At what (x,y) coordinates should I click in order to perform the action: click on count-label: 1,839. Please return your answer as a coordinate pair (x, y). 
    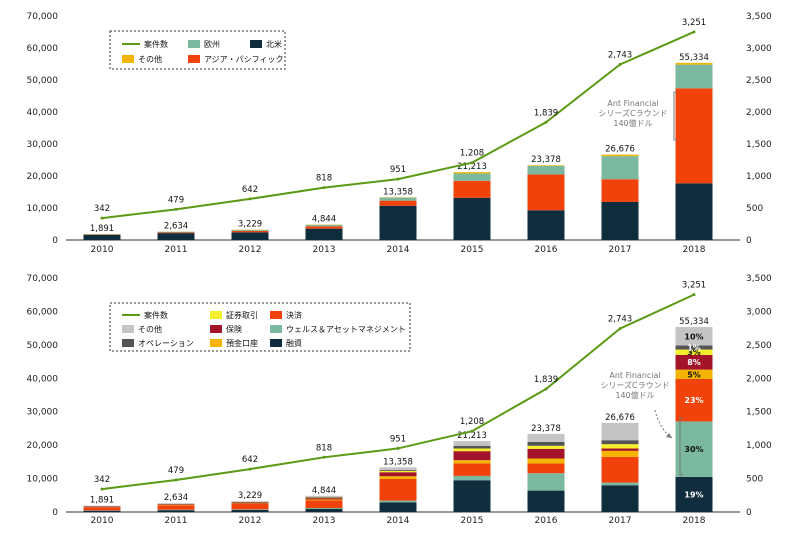
    Looking at the image, I should click on (546, 113).